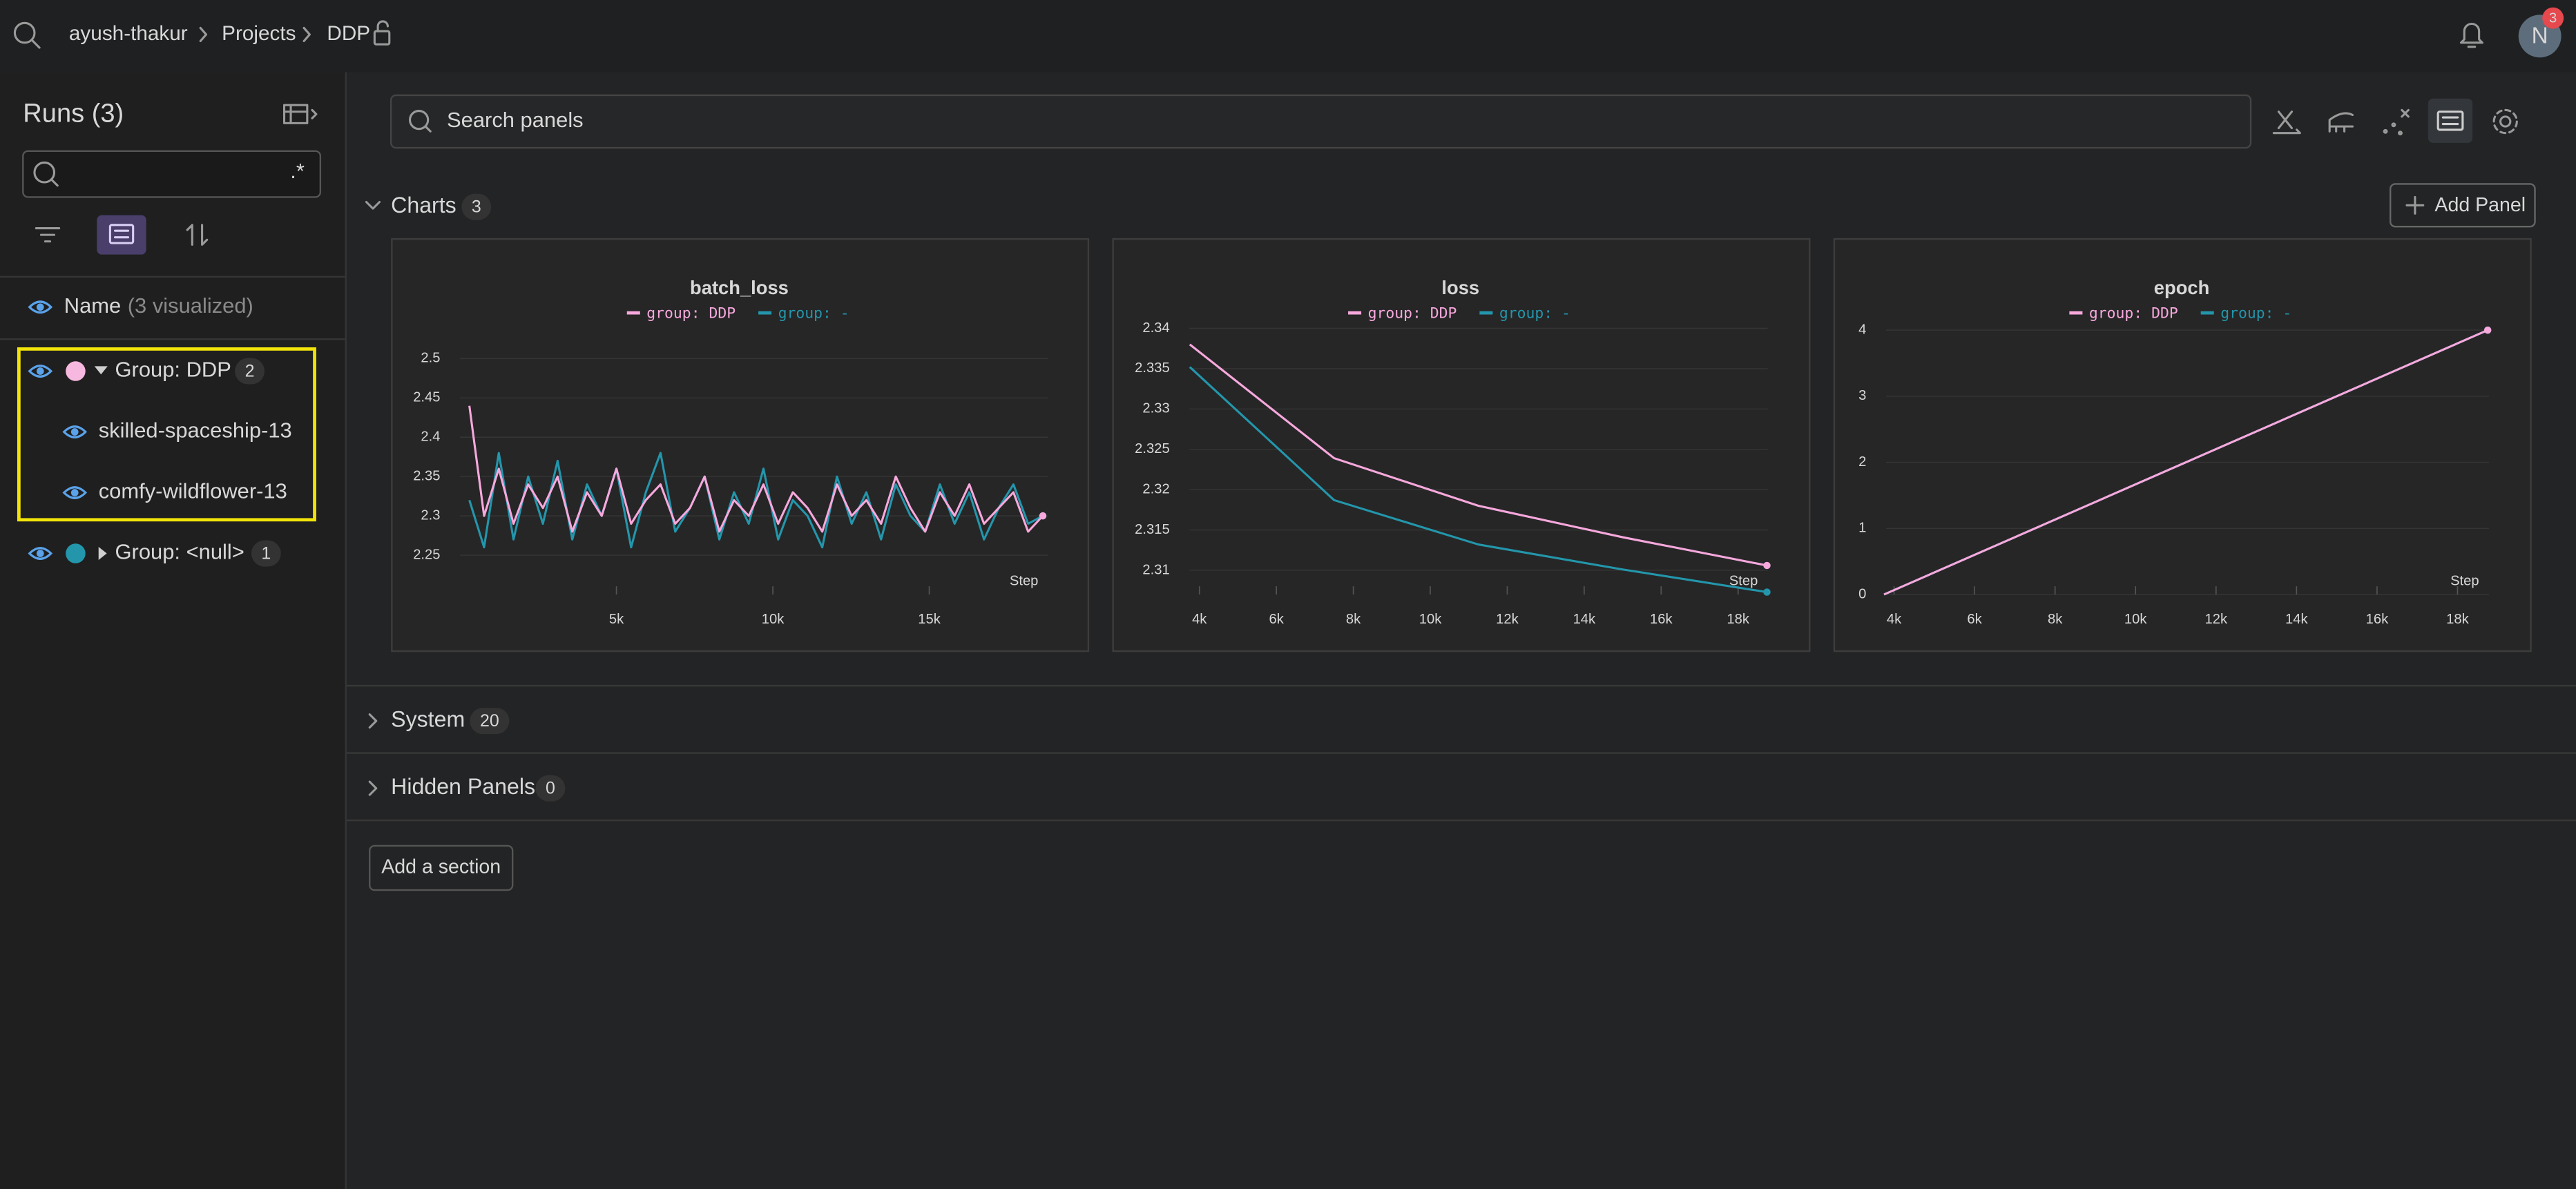  I want to click on x-axis-button, so click(2286, 122).